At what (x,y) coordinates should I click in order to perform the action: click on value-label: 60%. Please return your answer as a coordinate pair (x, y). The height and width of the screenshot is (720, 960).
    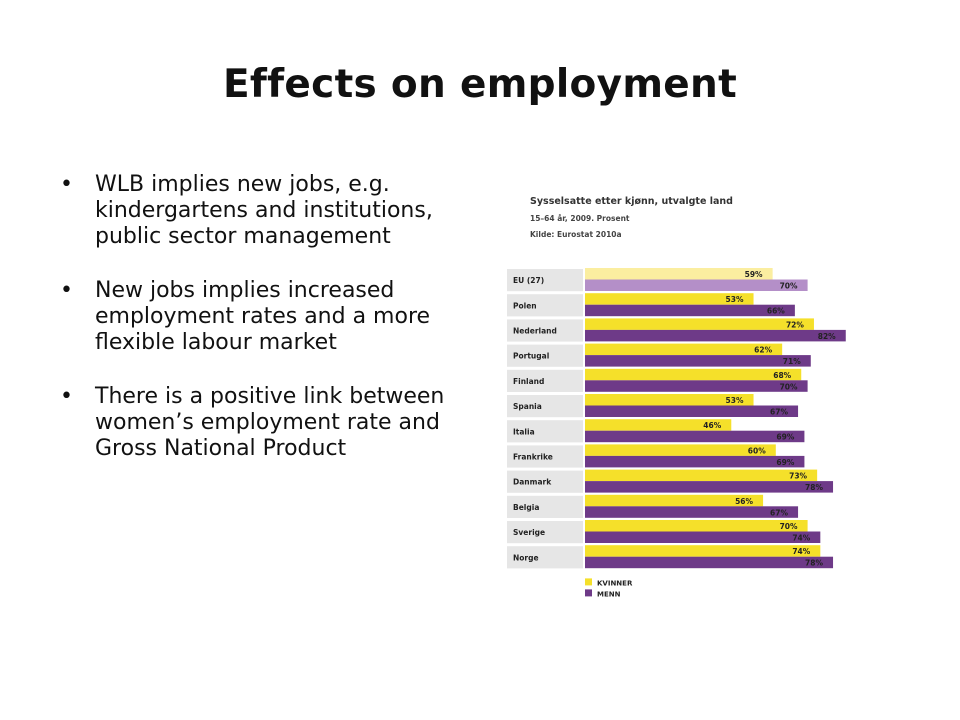
    Looking at the image, I should click on (757, 450).